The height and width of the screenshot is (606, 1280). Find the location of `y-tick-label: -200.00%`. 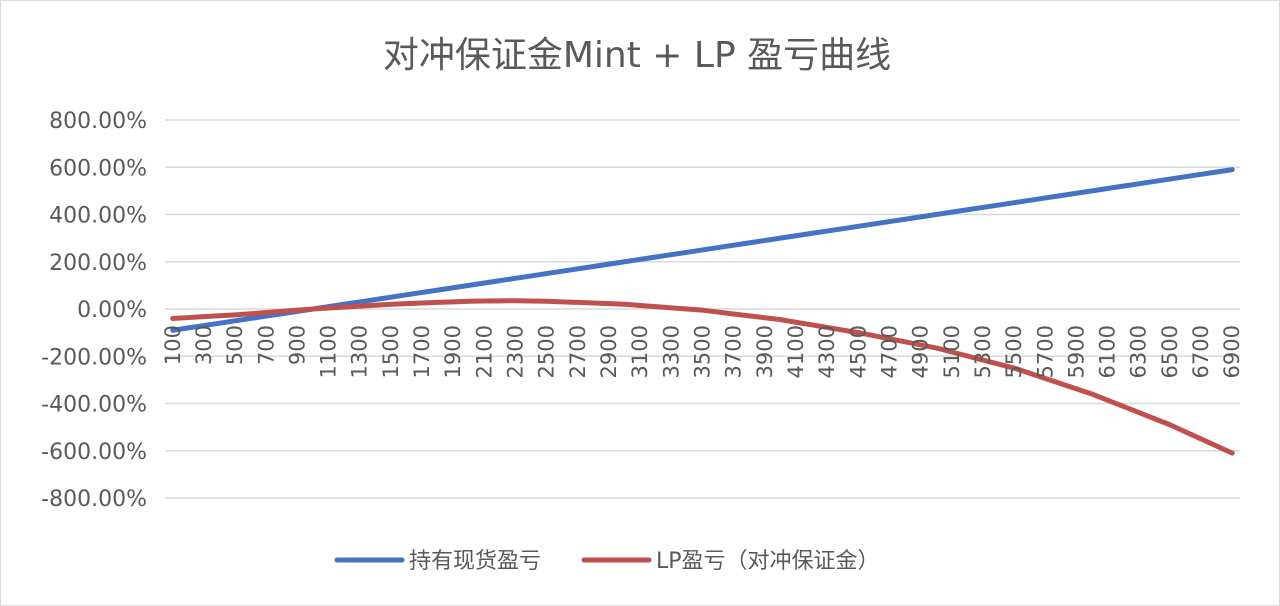

y-tick-label: -200.00% is located at coordinates (94, 357).